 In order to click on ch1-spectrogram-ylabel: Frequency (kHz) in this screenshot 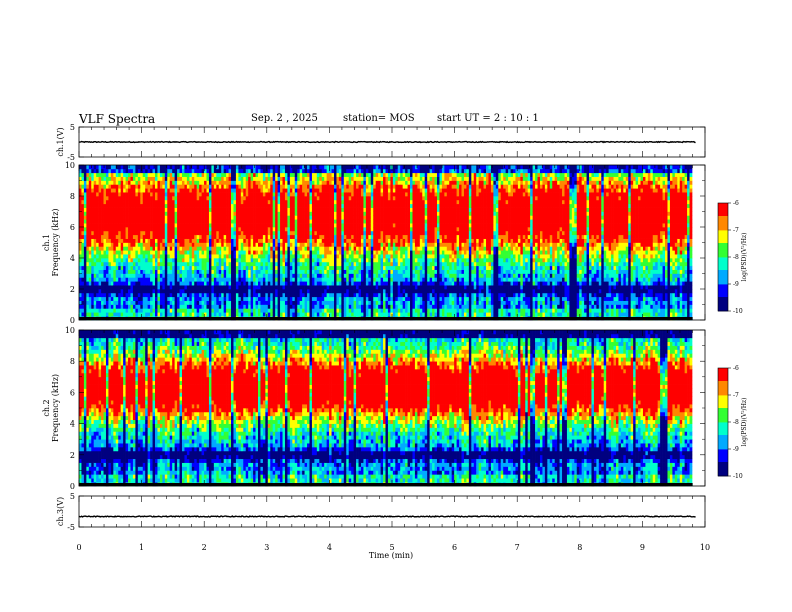, I will do `click(55, 242)`.